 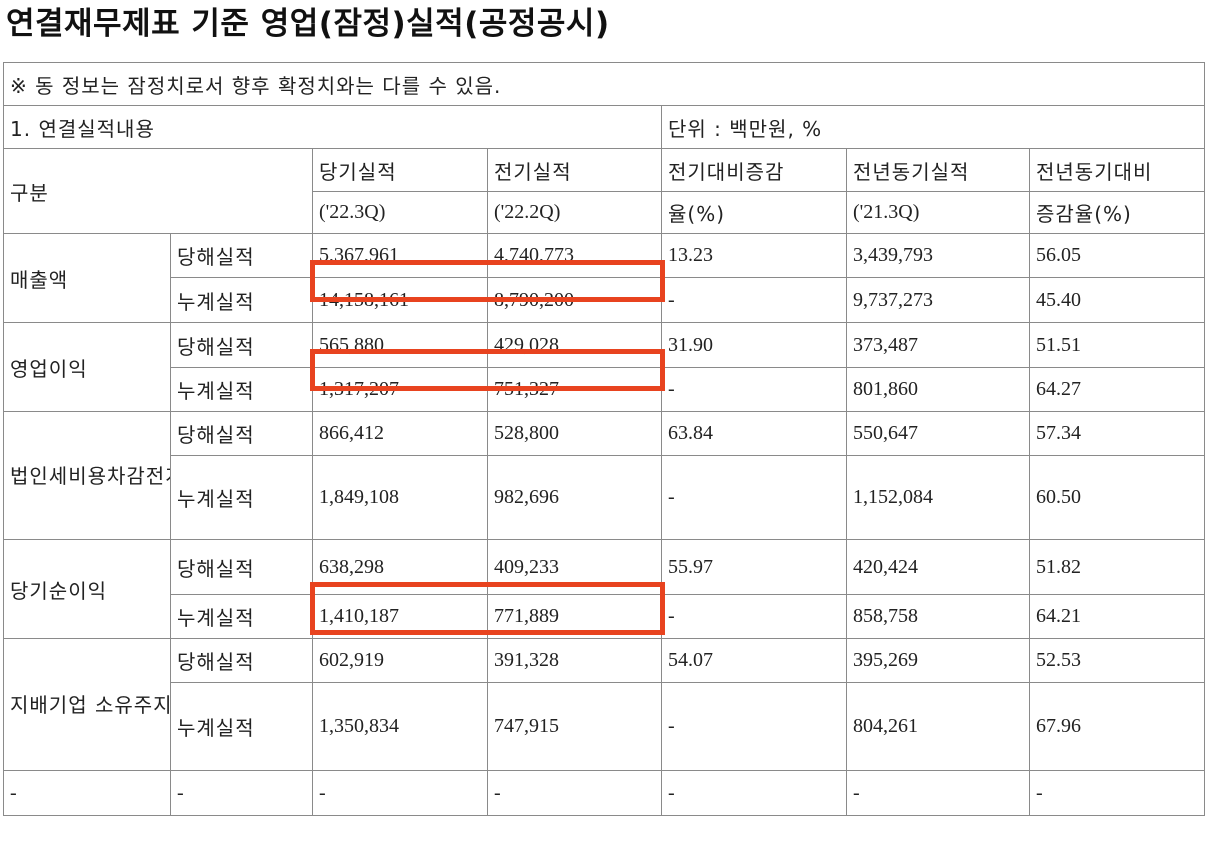 What do you see at coordinates (938, 212) in the screenshot?
I see `header-yoy-period: ('21.3Q)` at bounding box center [938, 212].